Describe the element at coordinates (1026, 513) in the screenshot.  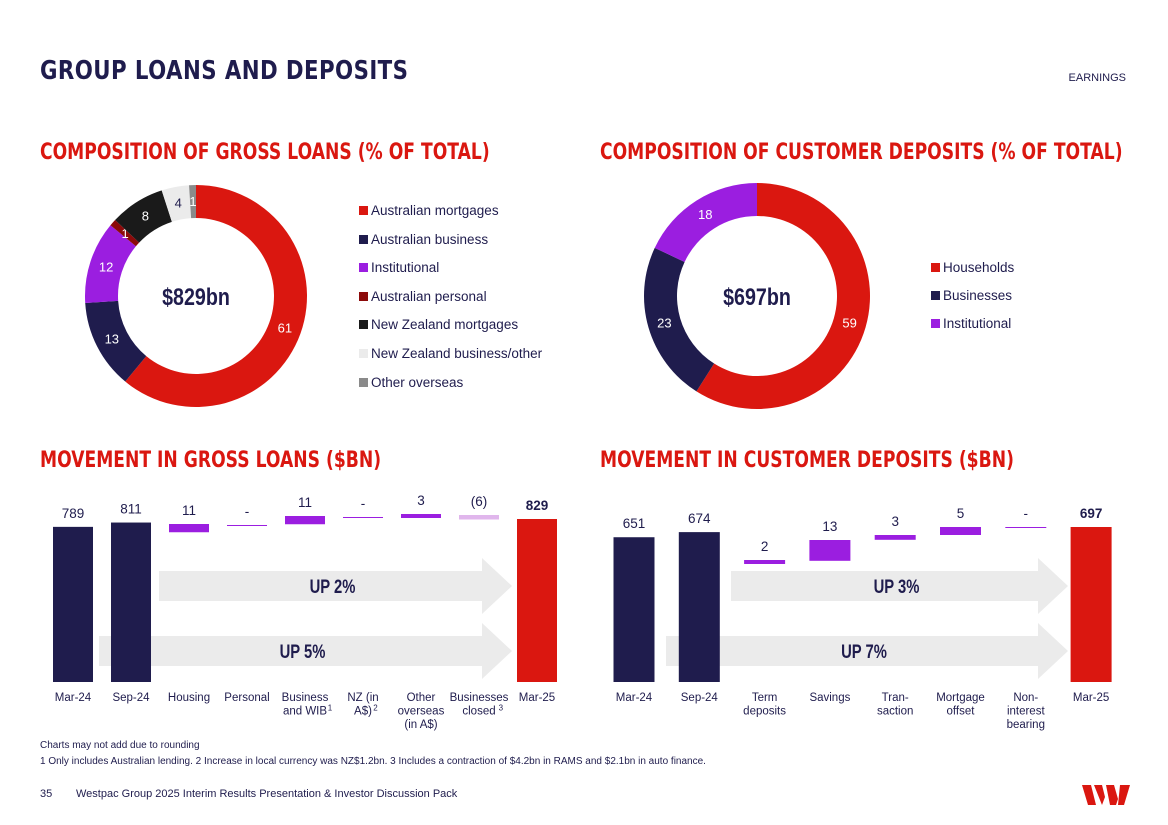
I see `deposits-value-label-non-interest-bearing: -` at that location.